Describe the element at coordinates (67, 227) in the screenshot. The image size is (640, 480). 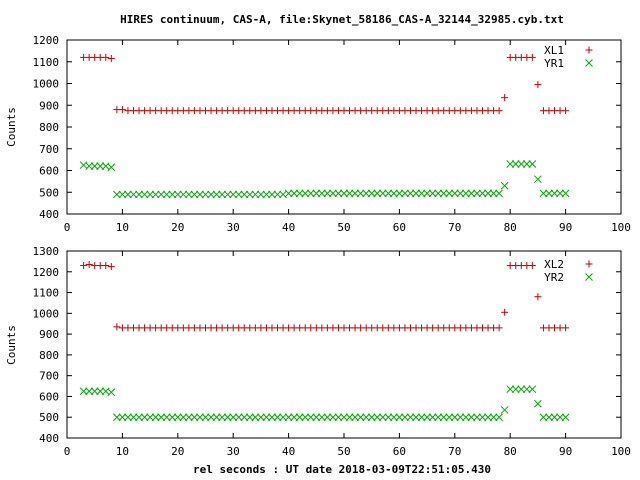
I see `top-x-tick-label: 0` at that location.